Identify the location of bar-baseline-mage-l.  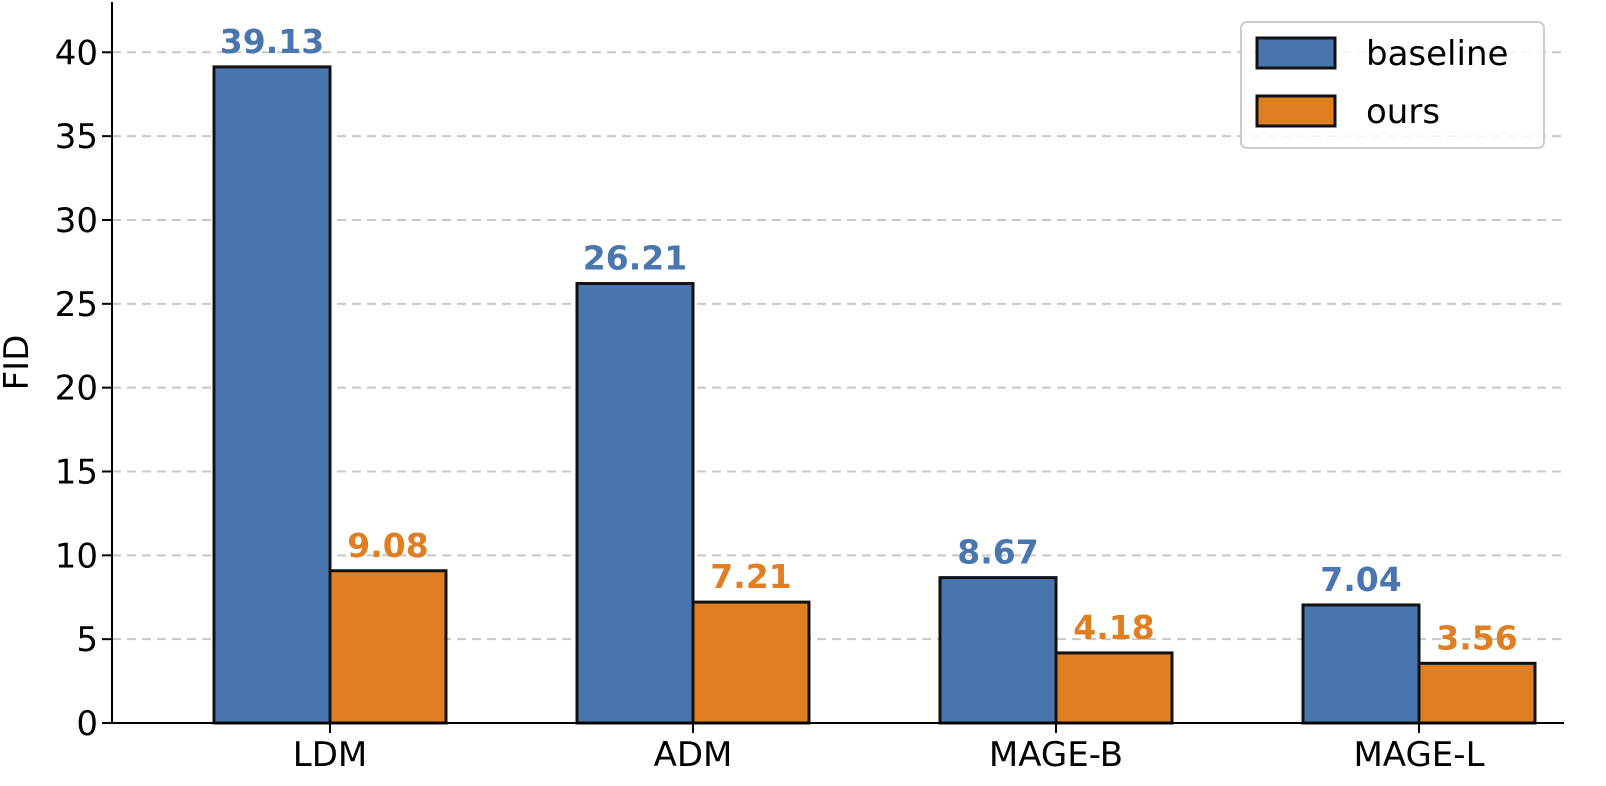
(1361, 664).